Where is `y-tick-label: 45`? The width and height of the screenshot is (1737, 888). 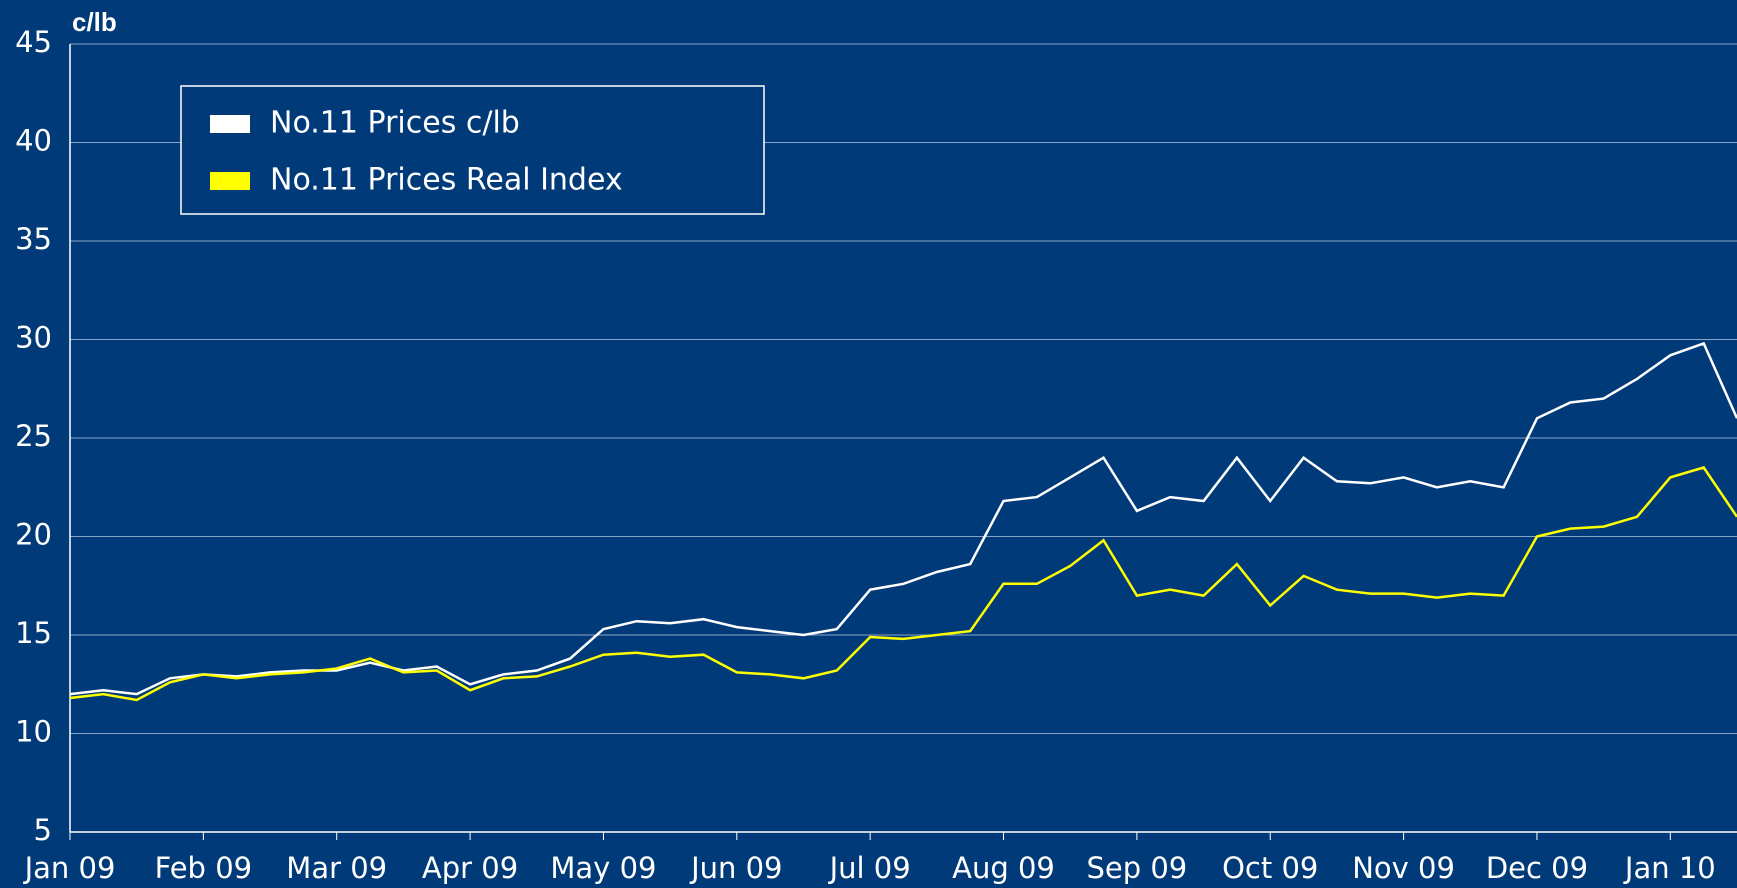
y-tick-label: 45 is located at coordinates (33, 42).